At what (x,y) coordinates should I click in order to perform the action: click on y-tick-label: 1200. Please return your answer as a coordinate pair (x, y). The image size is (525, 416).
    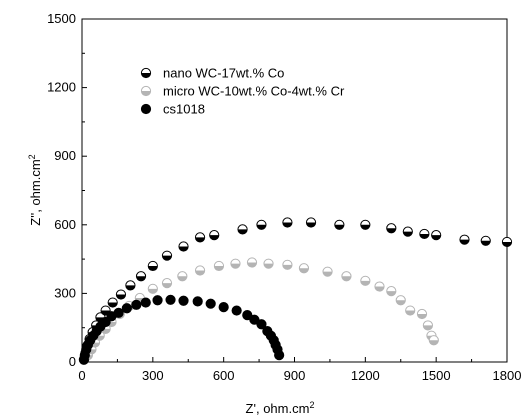
    Looking at the image, I should click on (61, 87).